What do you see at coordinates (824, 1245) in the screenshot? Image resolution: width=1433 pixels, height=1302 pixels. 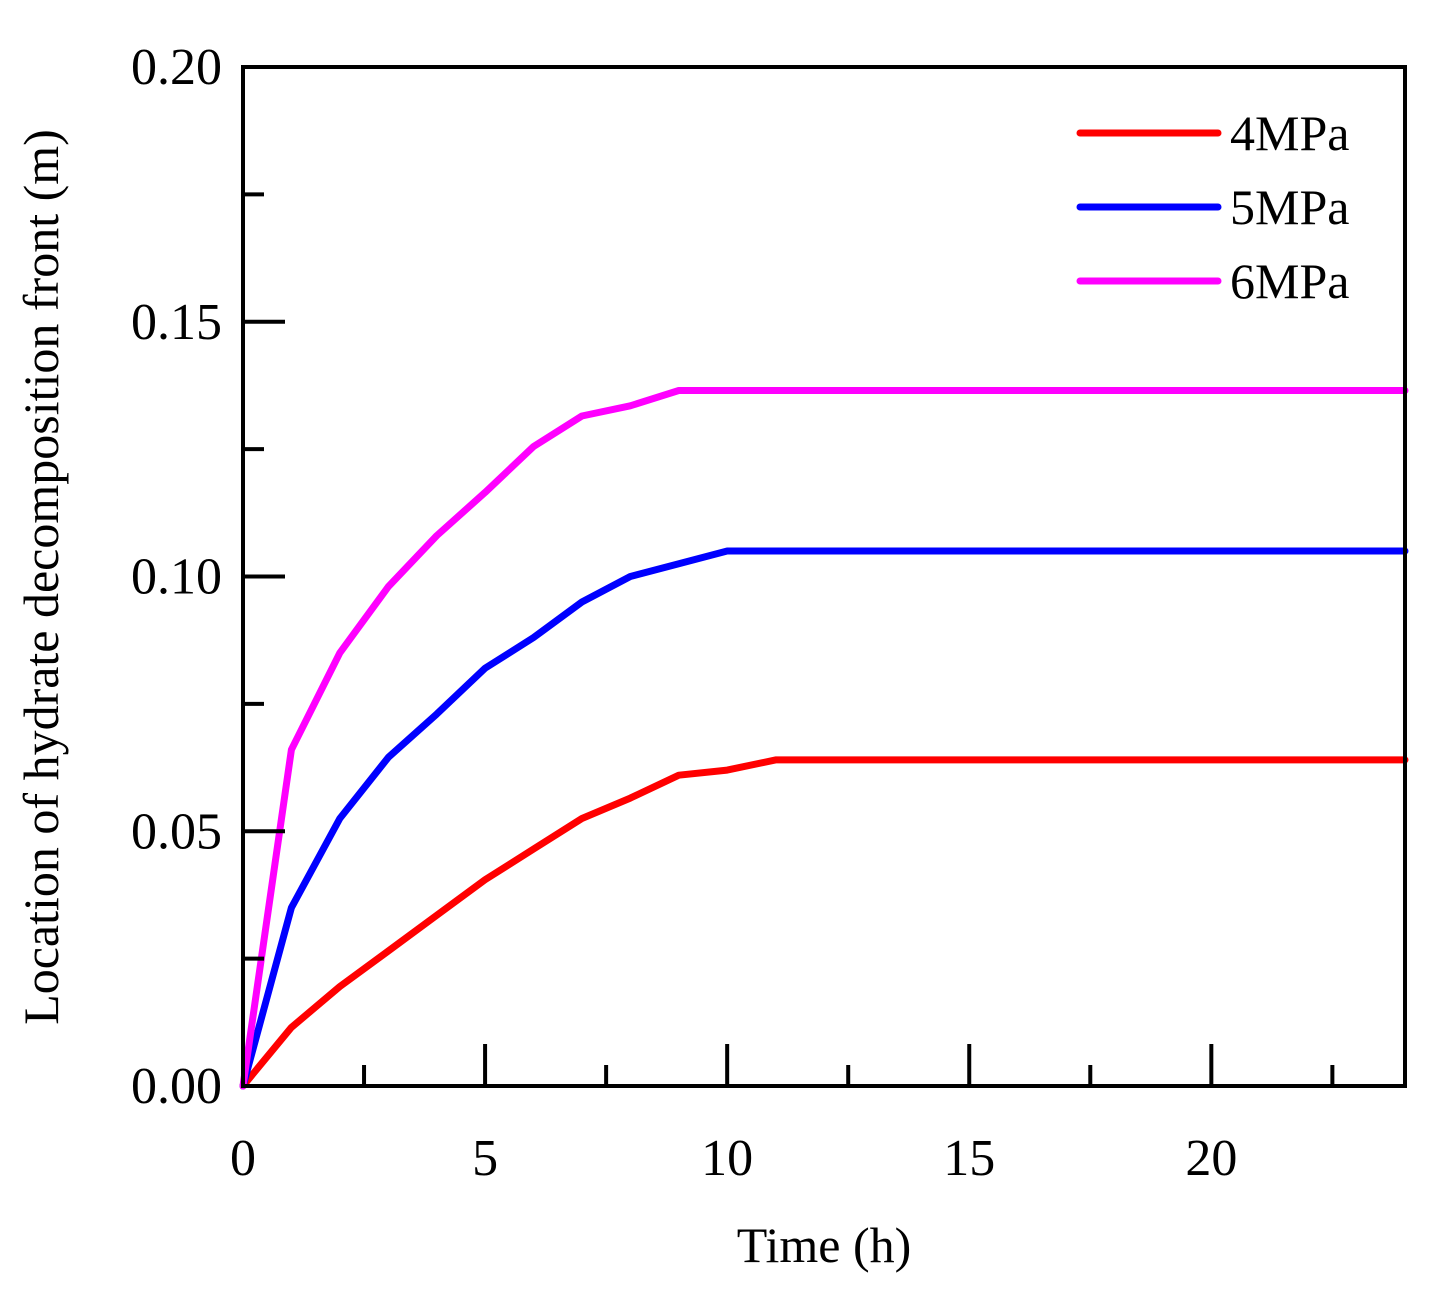 I see `x-axis-title: Time (h)` at bounding box center [824, 1245].